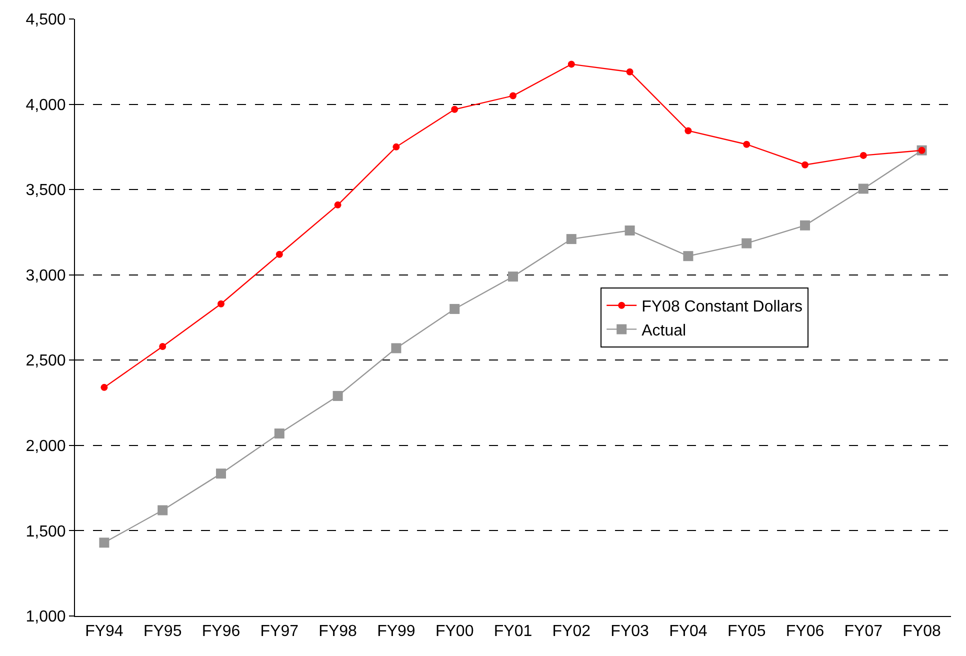  Describe the element at coordinates (46, 275) in the screenshot. I see `y-tick-label: 3,000` at that location.